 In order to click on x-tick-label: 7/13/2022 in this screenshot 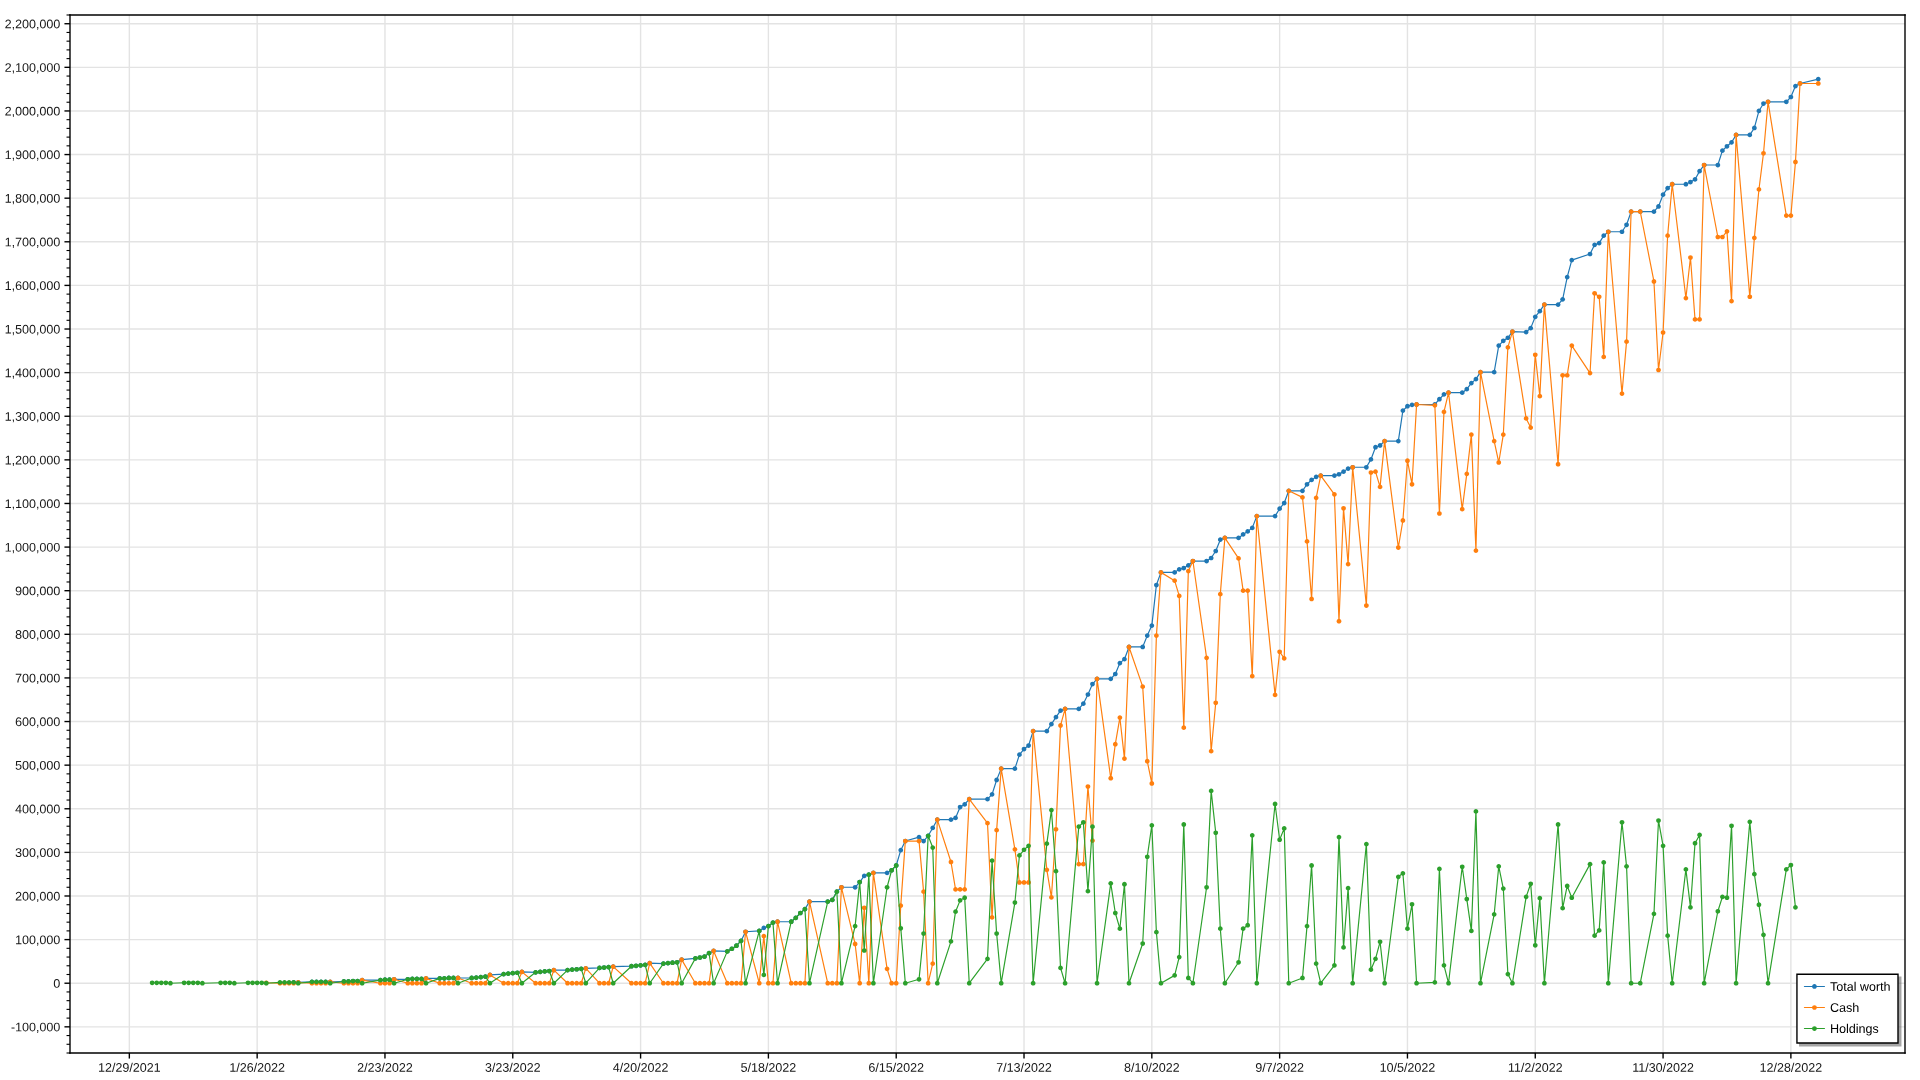, I will do `click(1024, 1067)`.